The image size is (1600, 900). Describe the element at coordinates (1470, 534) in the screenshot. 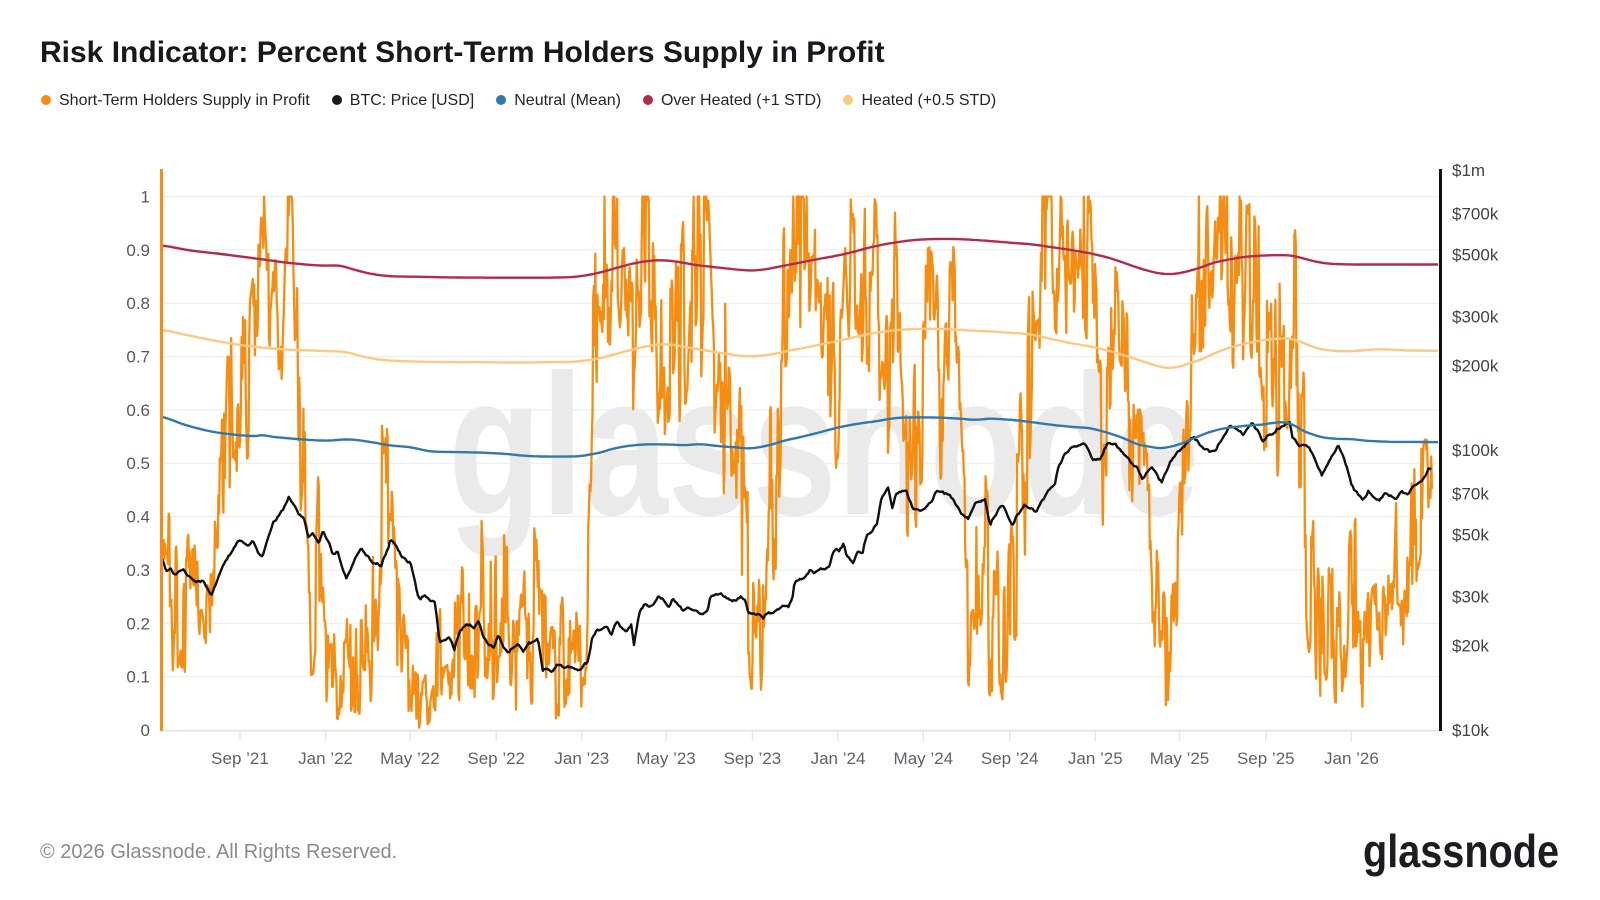

I see `svg-text: $50k` at that location.